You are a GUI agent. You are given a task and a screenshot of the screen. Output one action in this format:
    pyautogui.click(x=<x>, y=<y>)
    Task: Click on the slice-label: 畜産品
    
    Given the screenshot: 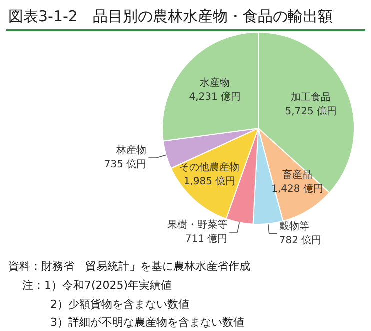 What is the action you would take?
    pyautogui.click(x=297, y=175)
    